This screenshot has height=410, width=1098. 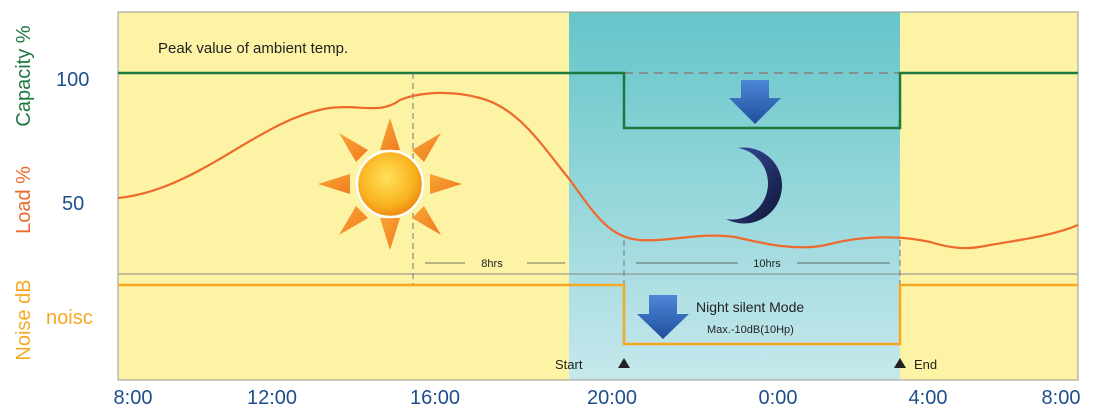 What do you see at coordinates (624, 363) in the screenshot?
I see `start-marker` at bounding box center [624, 363].